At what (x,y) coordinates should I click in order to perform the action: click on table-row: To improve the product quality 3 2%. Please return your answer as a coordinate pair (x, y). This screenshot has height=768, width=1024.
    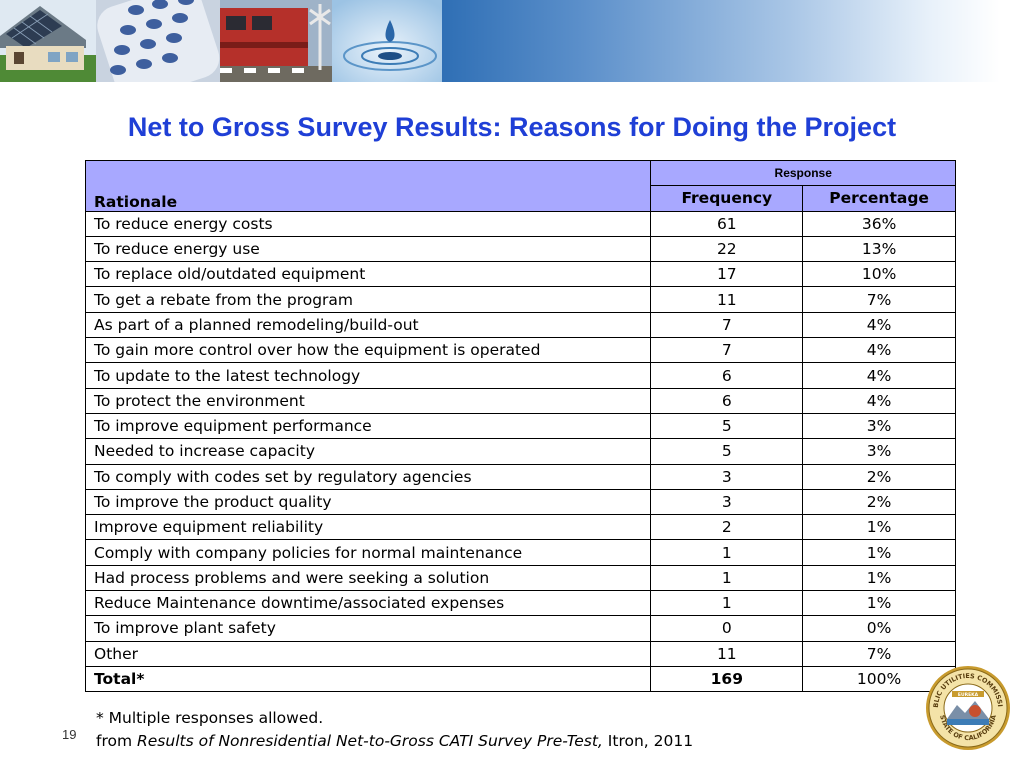
    Looking at the image, I should click on (520, 502).